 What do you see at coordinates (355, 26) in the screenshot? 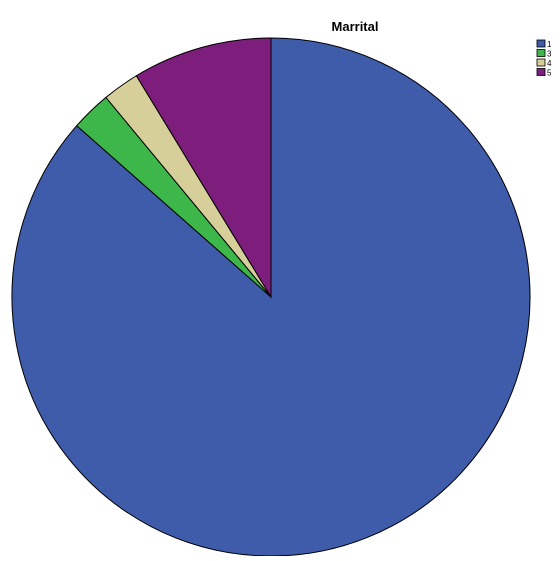
I see `chart-title: Marrital` at bounding box center [355, 26].